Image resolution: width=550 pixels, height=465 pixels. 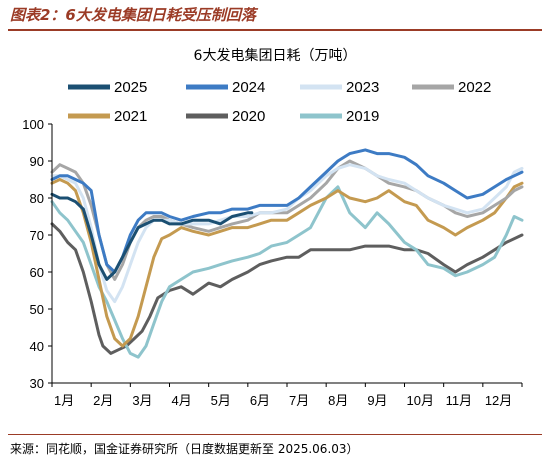 I want to click on x-tick-label-12: 12月, so click(x=498, y=400).